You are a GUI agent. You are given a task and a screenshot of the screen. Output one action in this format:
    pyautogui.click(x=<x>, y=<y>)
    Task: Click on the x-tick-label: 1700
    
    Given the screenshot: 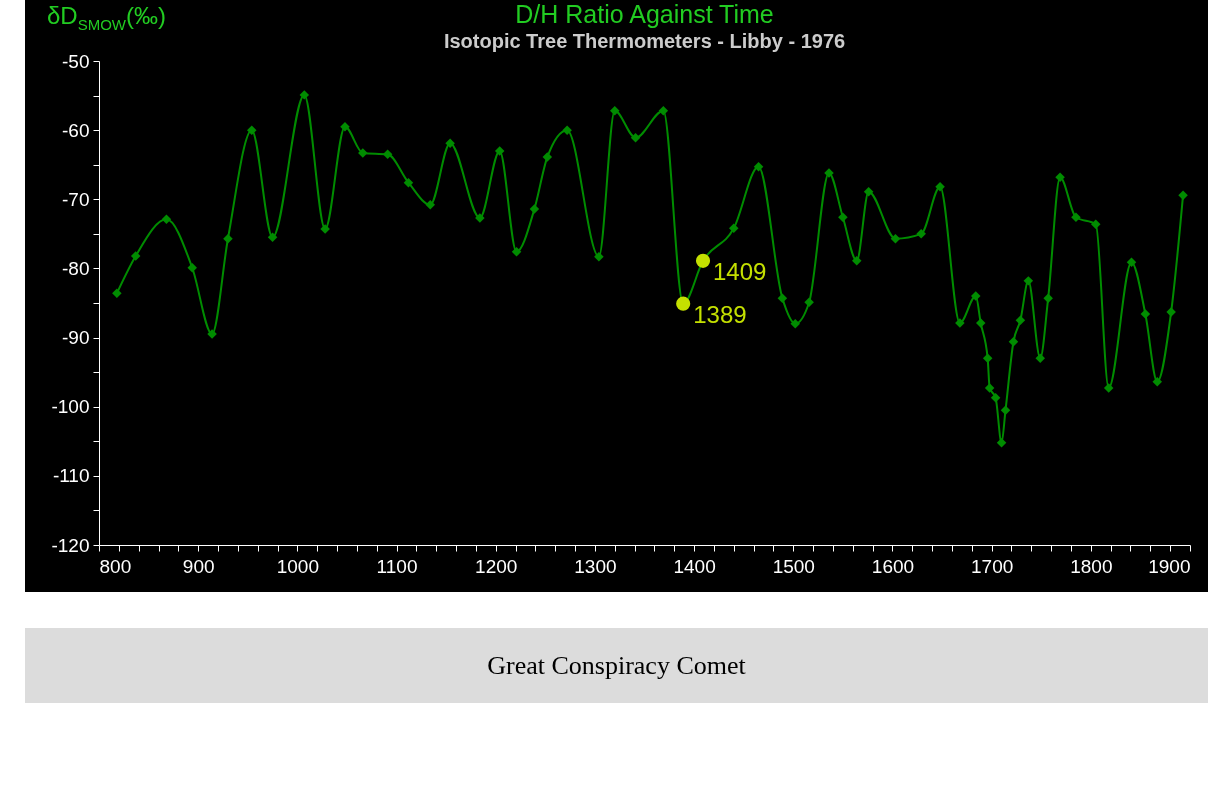 What is the action you would take?
    pyautogui.click(x=992, y=566)
    